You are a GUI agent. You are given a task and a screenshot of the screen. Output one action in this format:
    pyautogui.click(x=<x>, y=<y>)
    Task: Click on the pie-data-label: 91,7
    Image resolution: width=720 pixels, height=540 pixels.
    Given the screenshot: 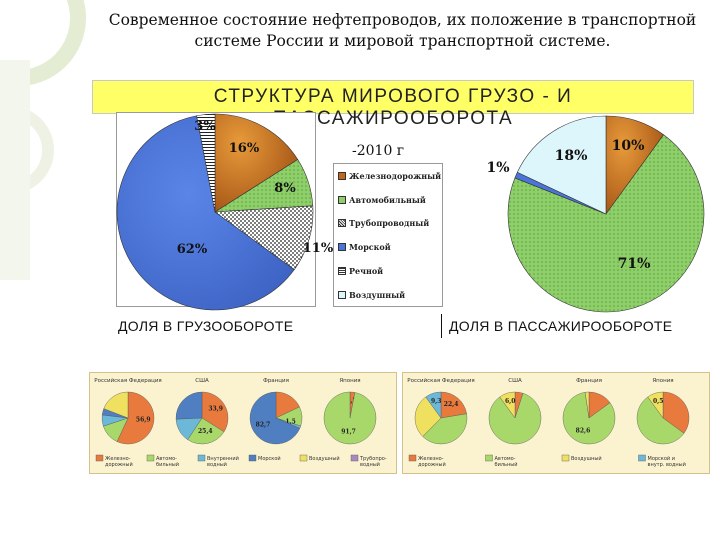 What is the action you would take?
    pyautogui.click(x=348, y=432)
    